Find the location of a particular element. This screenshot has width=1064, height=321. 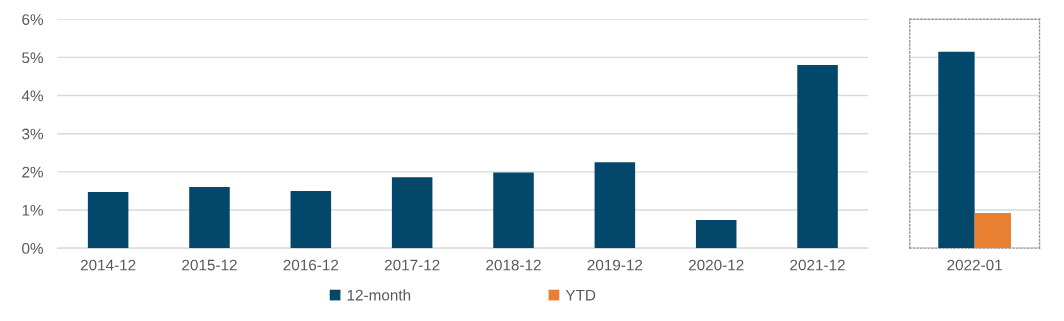

x-tick-label: 2017-12 is located at coordinates (412, 265).